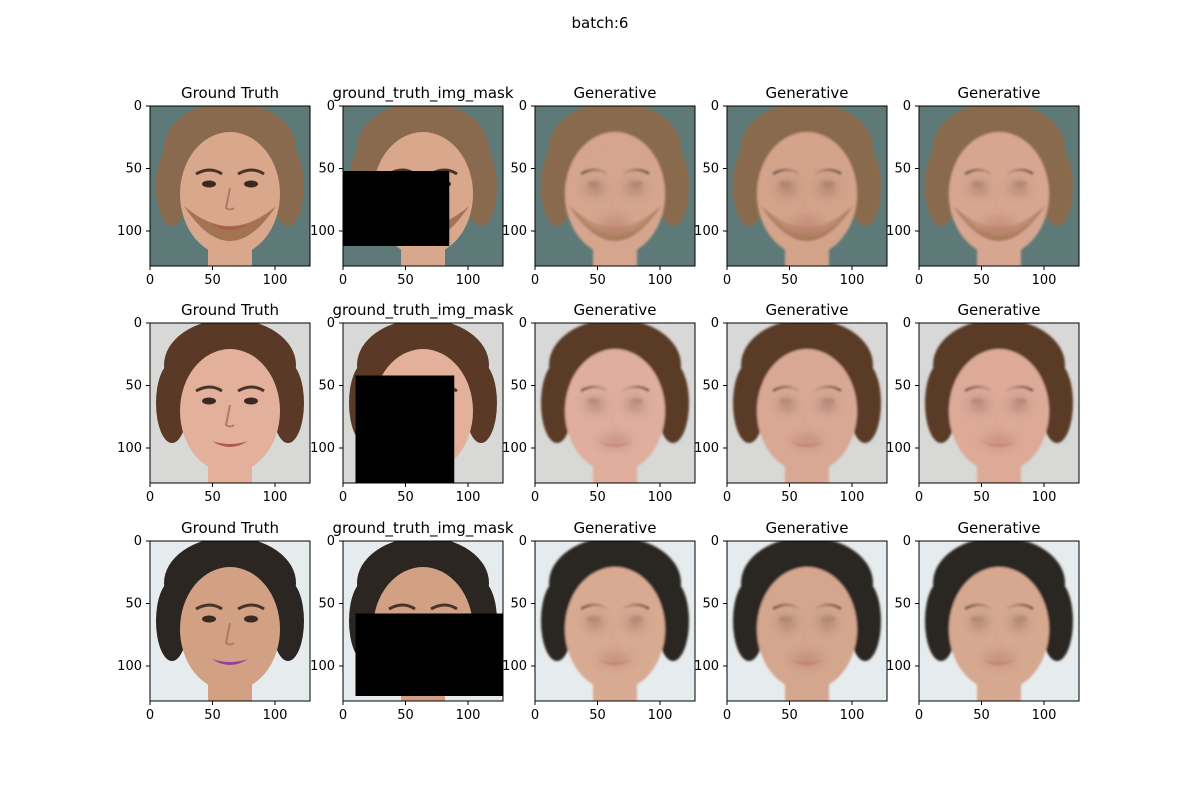 The width and height of the screenshot is (1200, 800). I want to click on mouth-shape, so click(230, 227).